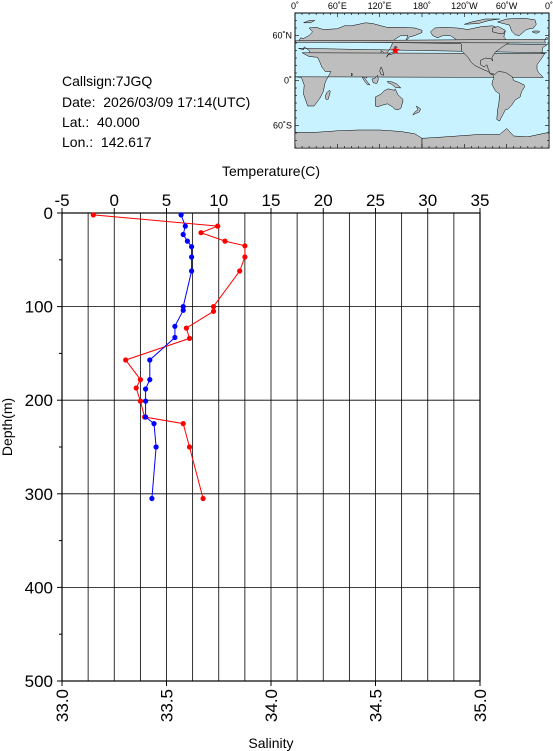 The width and height of the screenshot is (553, 751). Describe the element at coordinates (337, 6) in the screenshot. I see `map-top-label: 60˚E` at that location.